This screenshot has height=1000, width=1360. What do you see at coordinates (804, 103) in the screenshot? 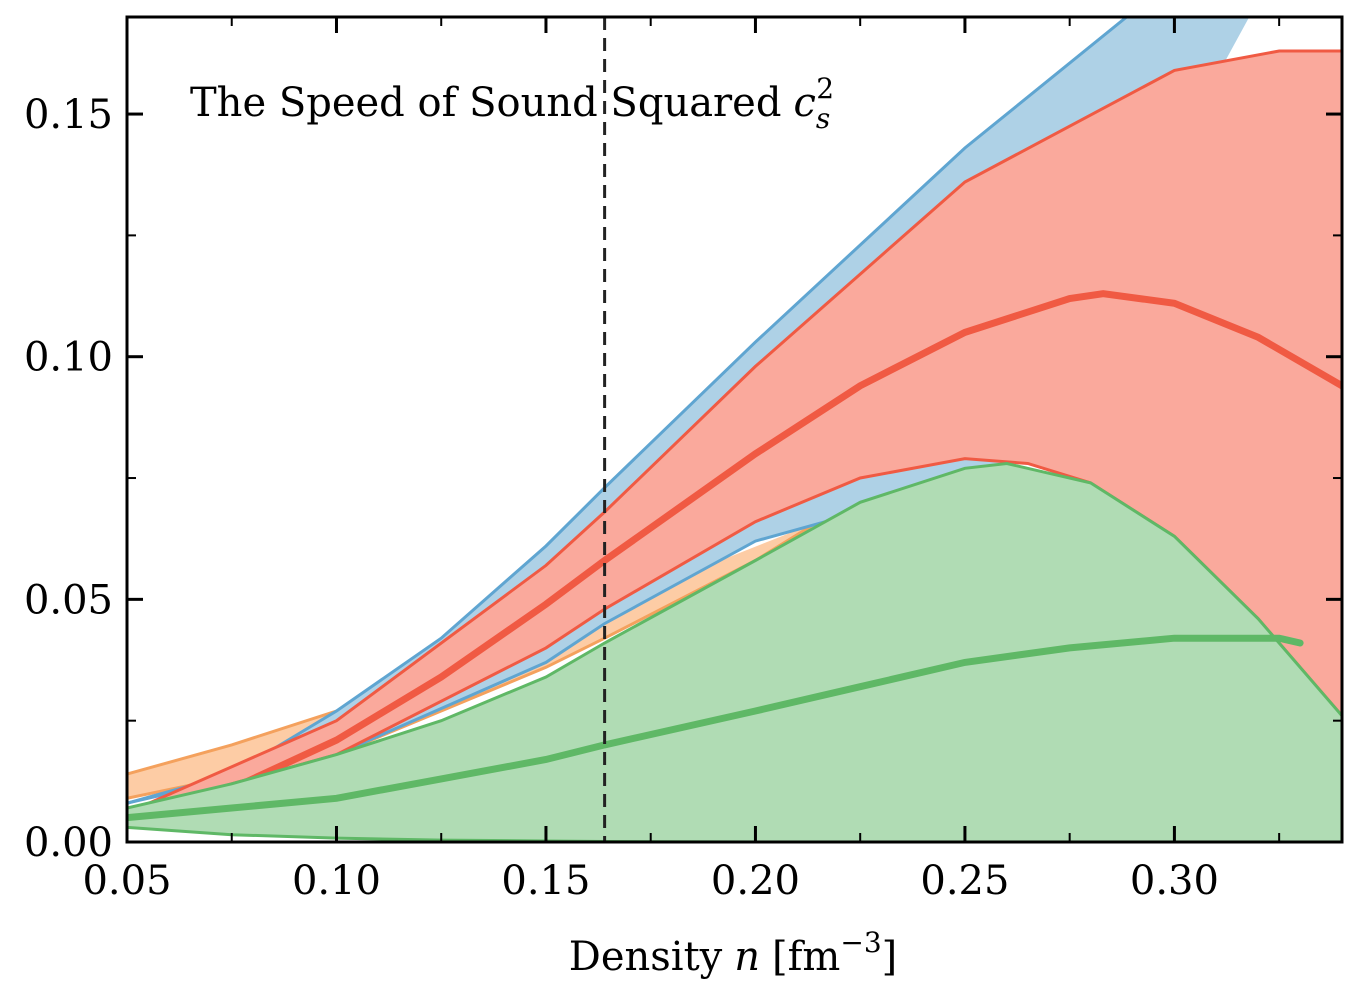
I see `chart-title-symbol: c` at bounding box center [804, 103].